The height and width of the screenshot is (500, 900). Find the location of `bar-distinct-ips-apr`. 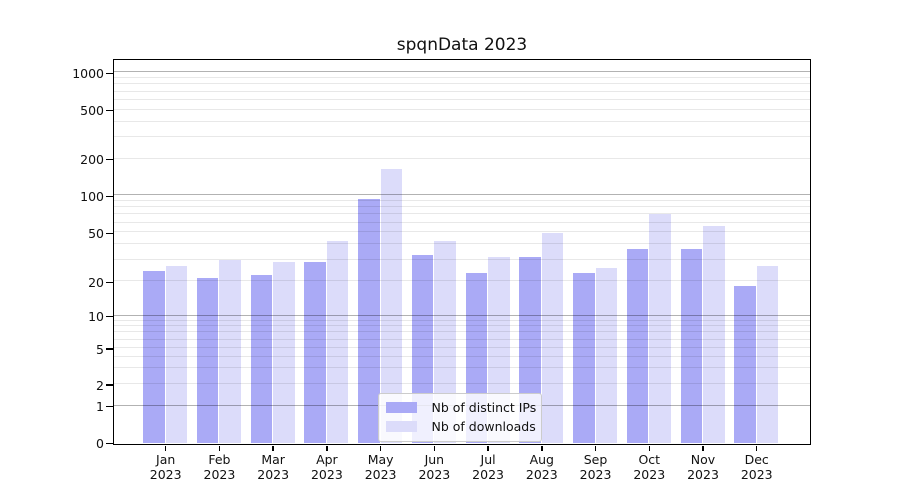

bar-distinct-ips-apr is located at coordinates (315, 353).